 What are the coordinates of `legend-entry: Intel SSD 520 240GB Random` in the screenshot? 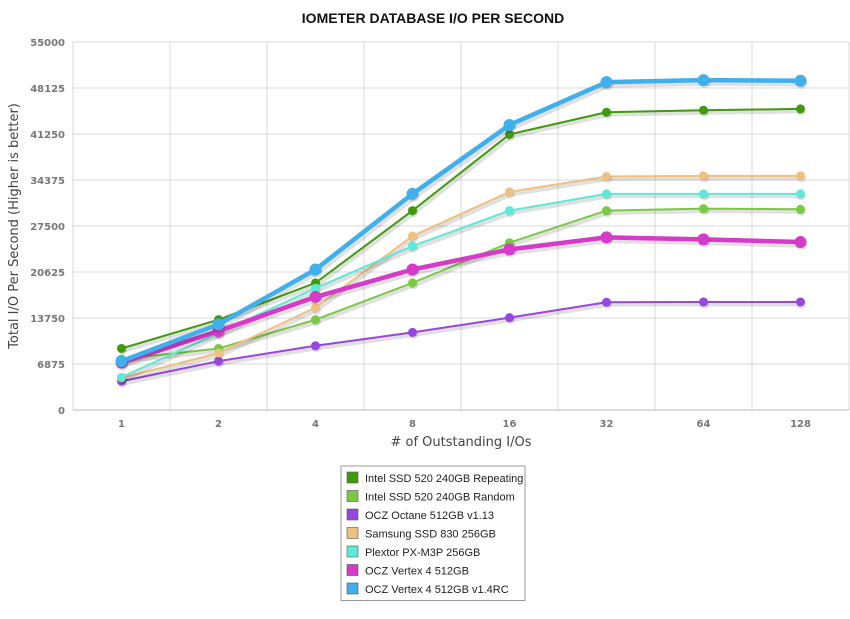 It's located at (440, 498).